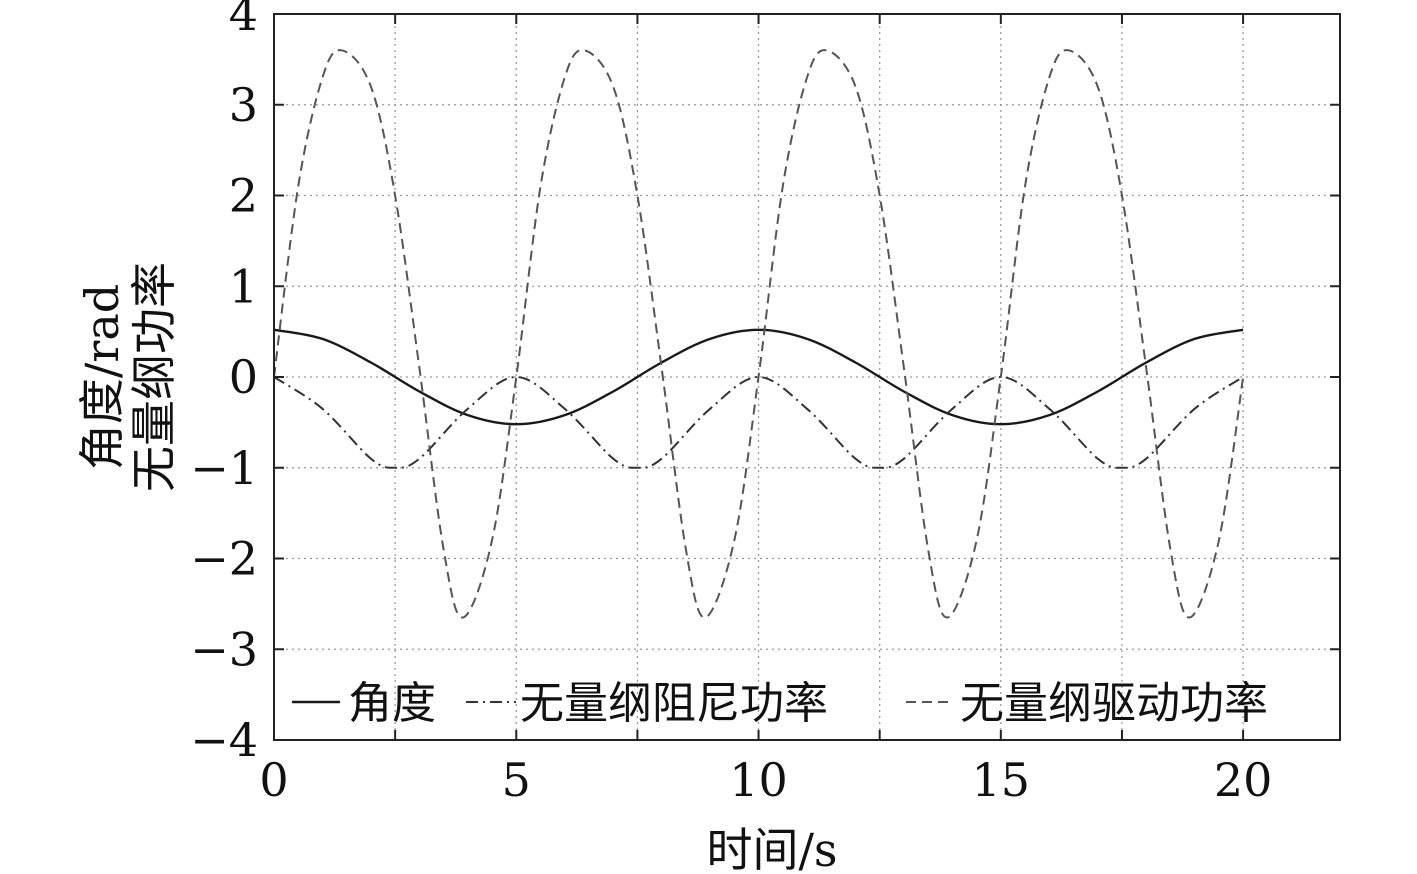 The width and height of the screenshot is (1417, 874). Describe the element at coordinates (243, 377) in the screenshot. I see `y-tick-label-4: 0` at that location.